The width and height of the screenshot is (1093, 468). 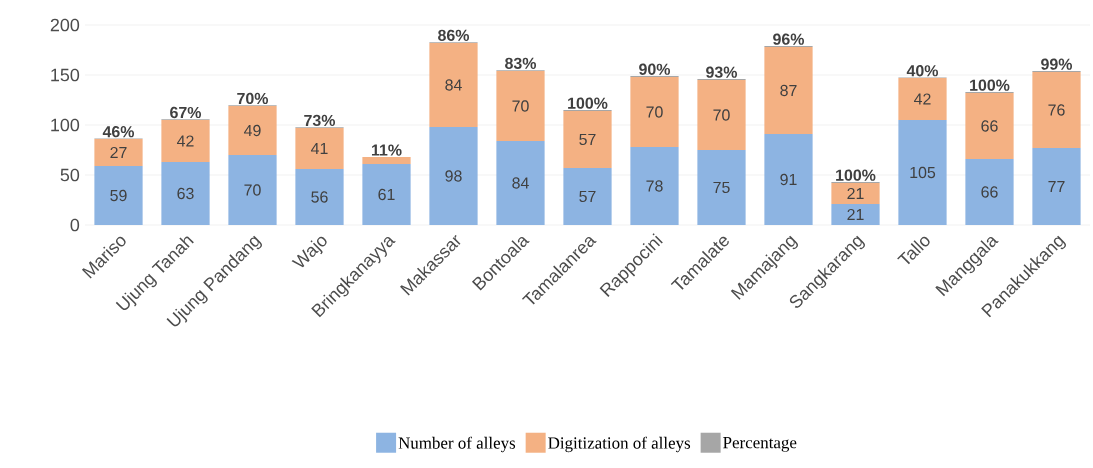 I want to click on data-label: 90%, so click(x=655, y=69).